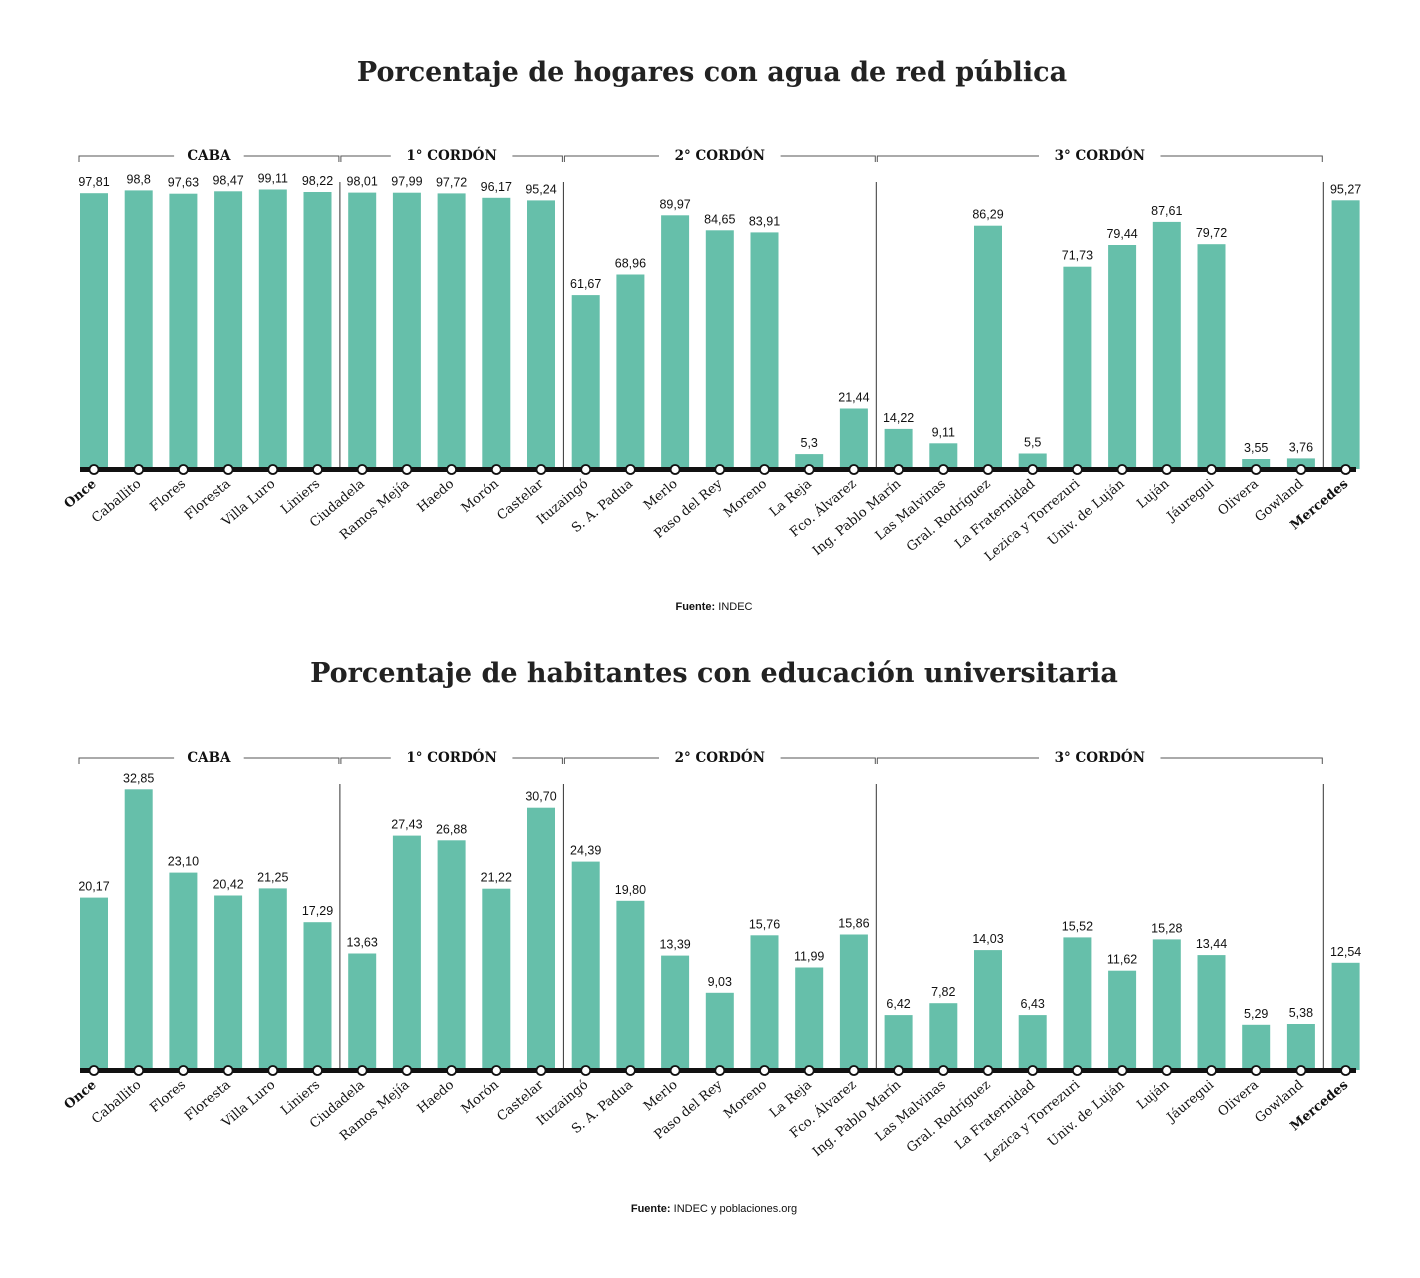 The width and height of the screenshot is (1420, 1278). What do you see at coordinates (745, 498) in the screenshot?
I see `water-tick-label-15: Moreno` at bounding box center [745, 498].